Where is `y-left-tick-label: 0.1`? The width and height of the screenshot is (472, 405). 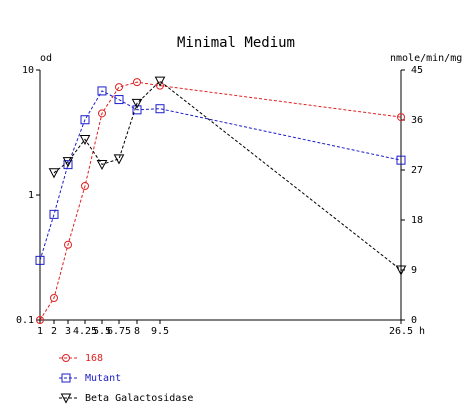
y-left-tick-label: 0.1 is located at coordinates (25, 320).